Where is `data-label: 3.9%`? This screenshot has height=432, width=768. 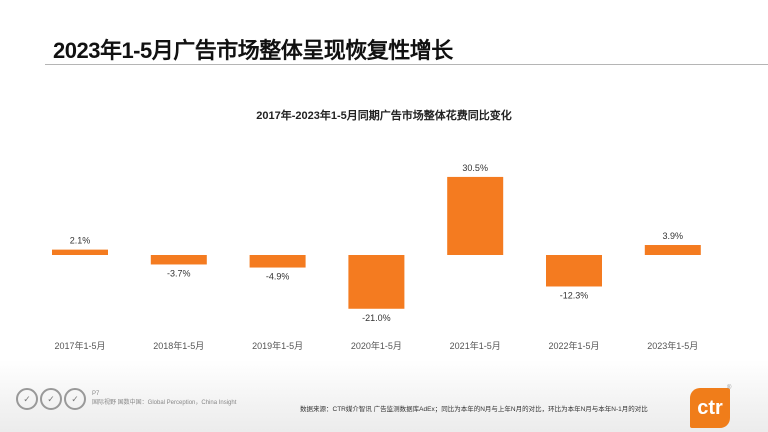 data-label: 3.9% is located at coordinates (673, 236).